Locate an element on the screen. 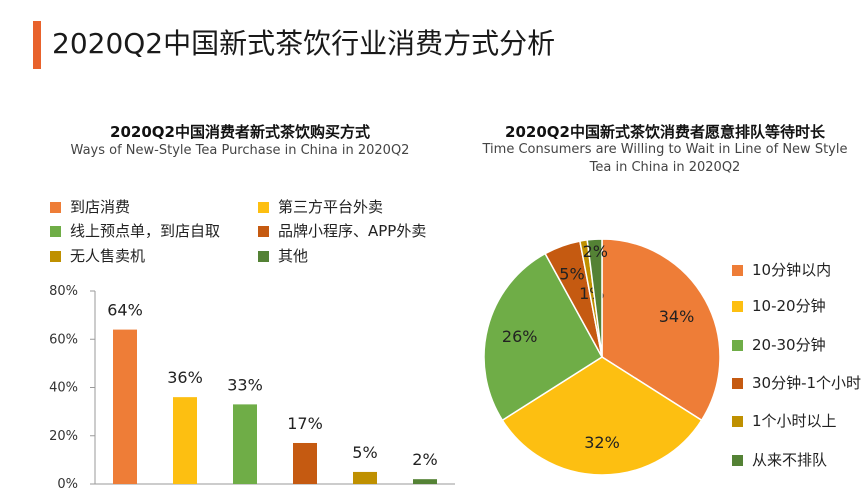  bar-legend-label: 无人售卖机 is located at coordinates (108, 256).